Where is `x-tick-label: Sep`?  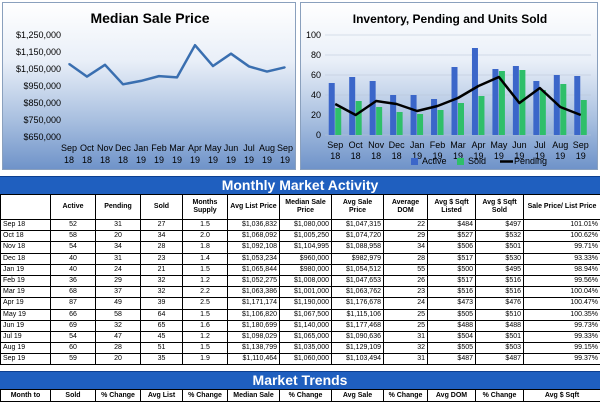
x-tick-label: Sep is located at coordinates (581, 145).